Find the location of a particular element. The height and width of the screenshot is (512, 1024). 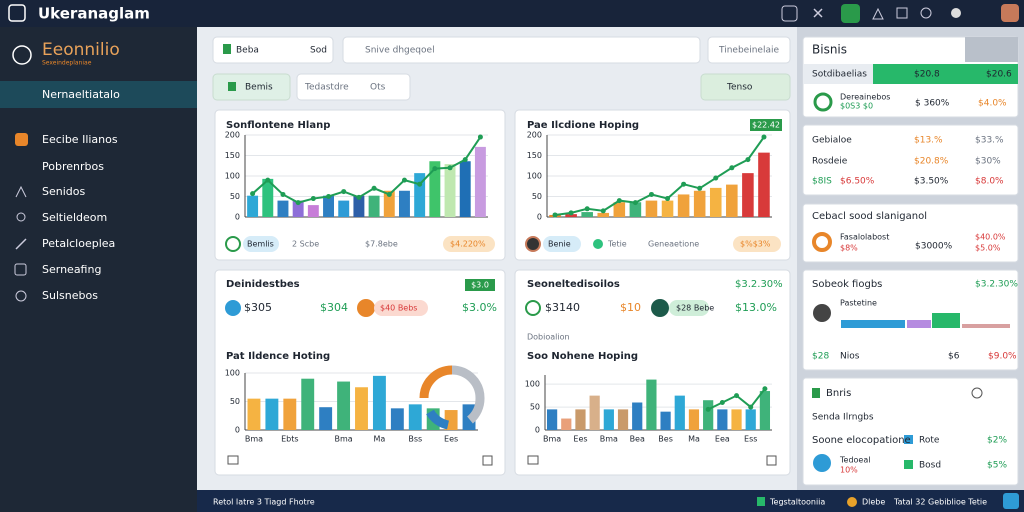

items: Eecibe Ilianos is located at coordinates (80, 139).